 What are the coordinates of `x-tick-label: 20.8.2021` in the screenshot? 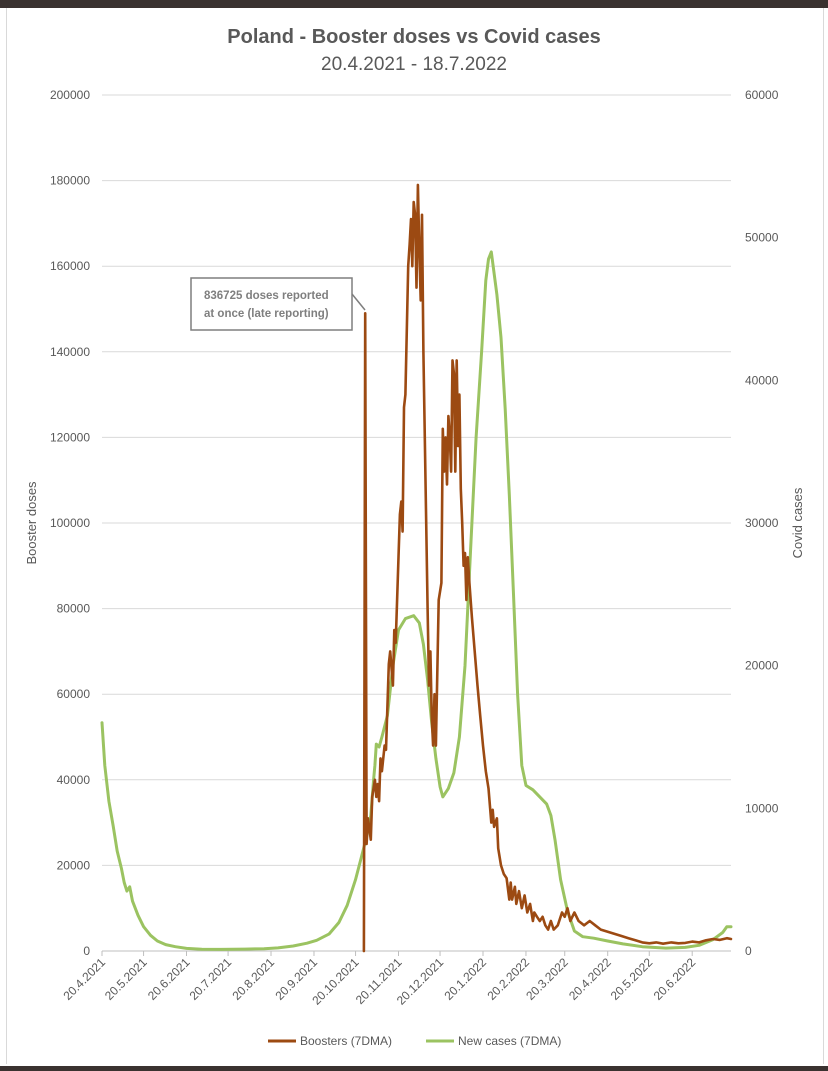 It's located at (253, 979).